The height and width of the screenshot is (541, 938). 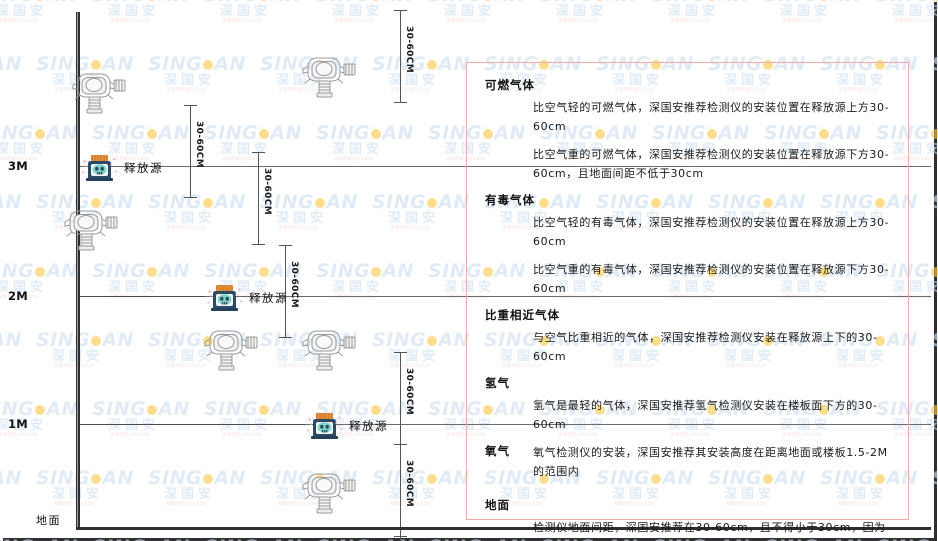 What do you see at coordinates (705, 347) in the screenshot?
I see `section-paragraph: 与空气比重相近的气体，深国安推荐检测仪安装在释放源上下的30-60cm` at bounding box center [705, 347].